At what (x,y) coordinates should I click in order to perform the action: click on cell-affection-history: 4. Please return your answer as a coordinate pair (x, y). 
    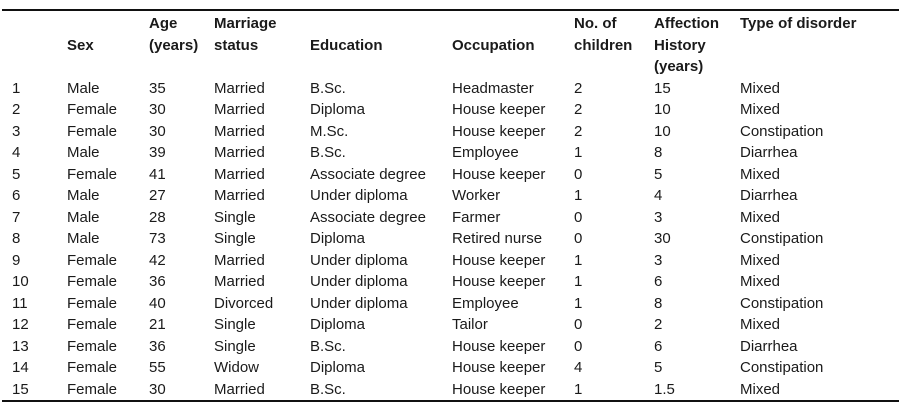
    Looking at the image, I should click on (658, 195).